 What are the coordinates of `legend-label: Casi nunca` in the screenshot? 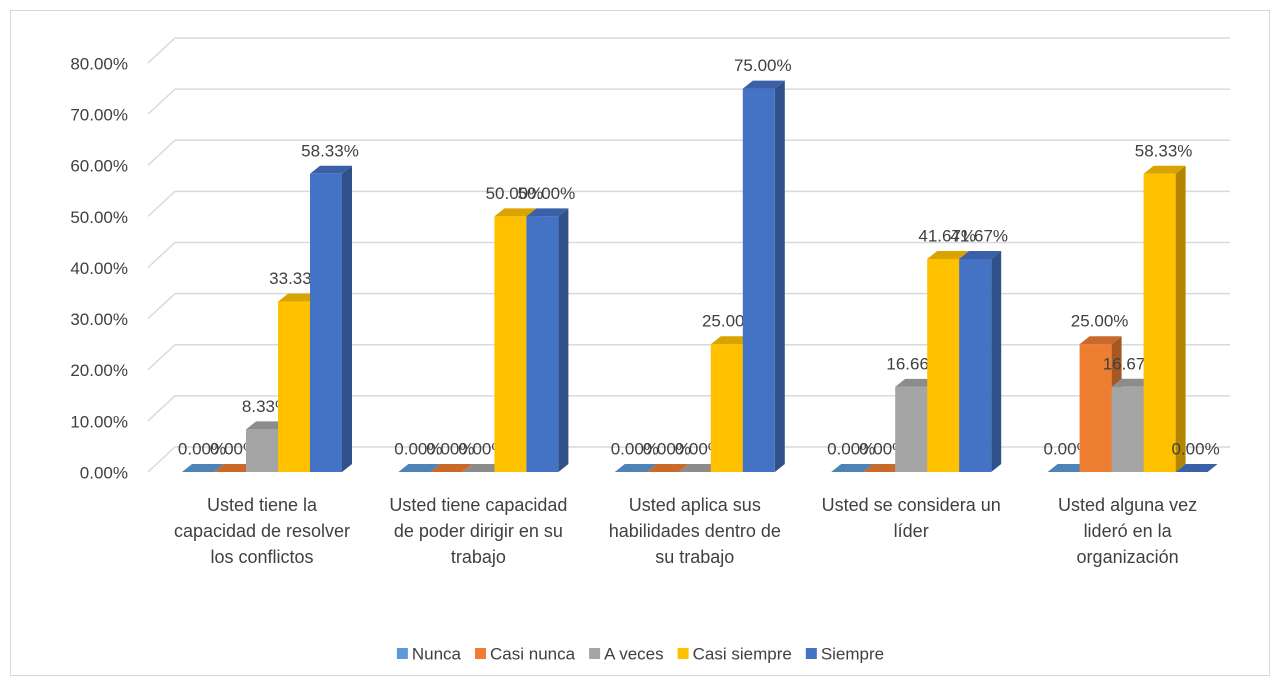 It's located at (533, 653).